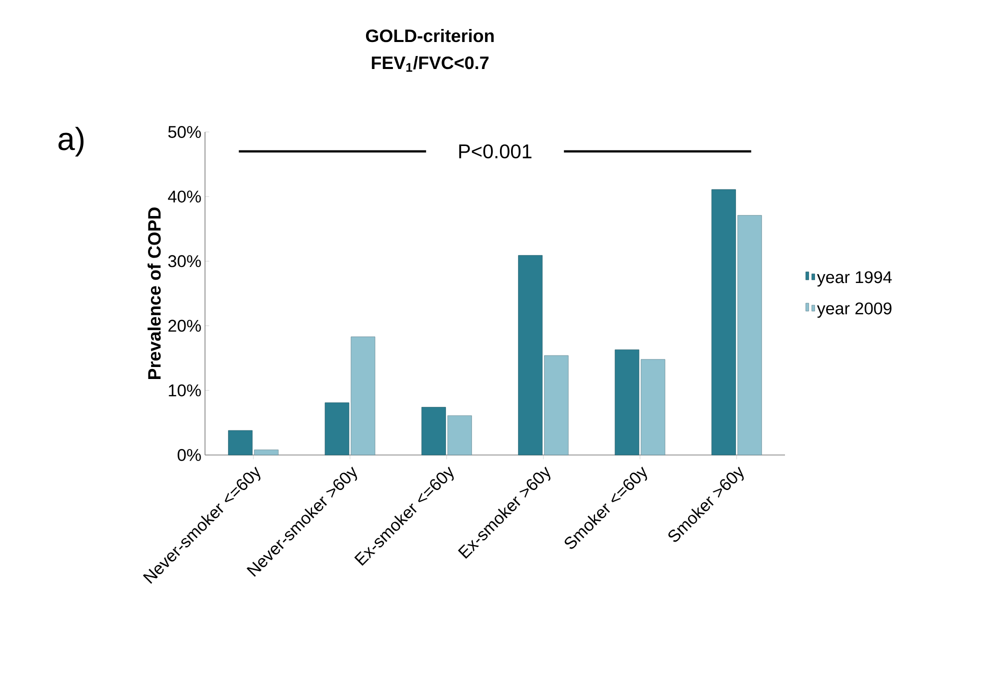  Describe the element at coordinates (184, 261) in the screenshot. I see `y-tick-label: 30%` at that location.